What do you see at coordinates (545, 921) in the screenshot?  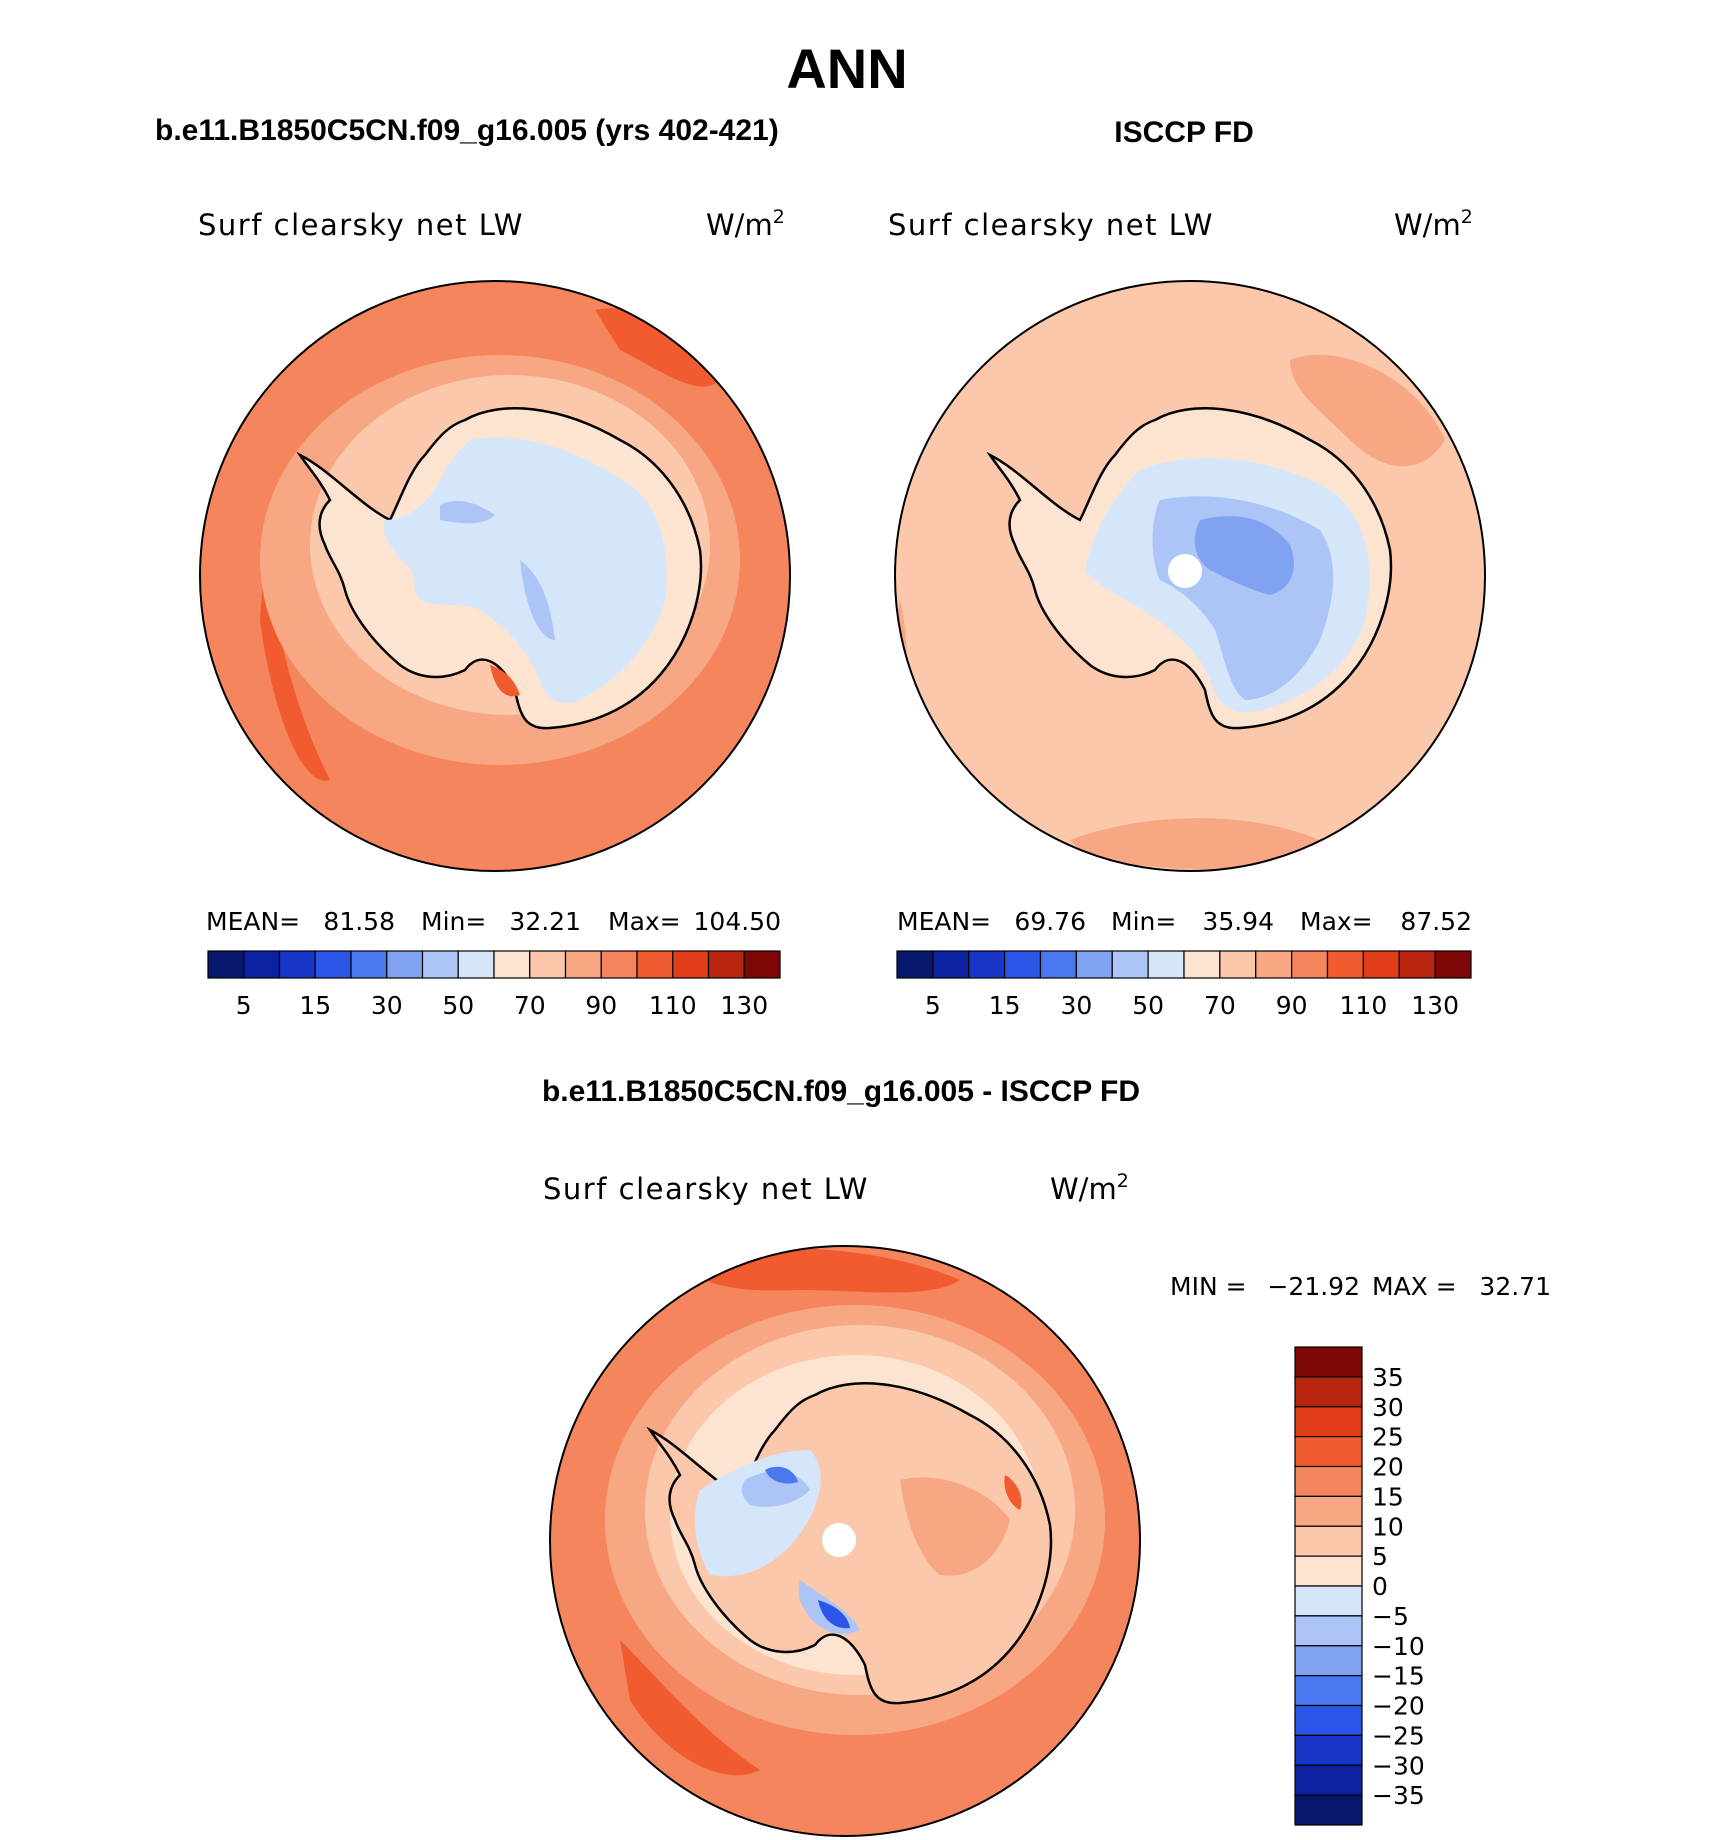 I see `panel-model-min: 32.21` at bounding box center [545, 921].